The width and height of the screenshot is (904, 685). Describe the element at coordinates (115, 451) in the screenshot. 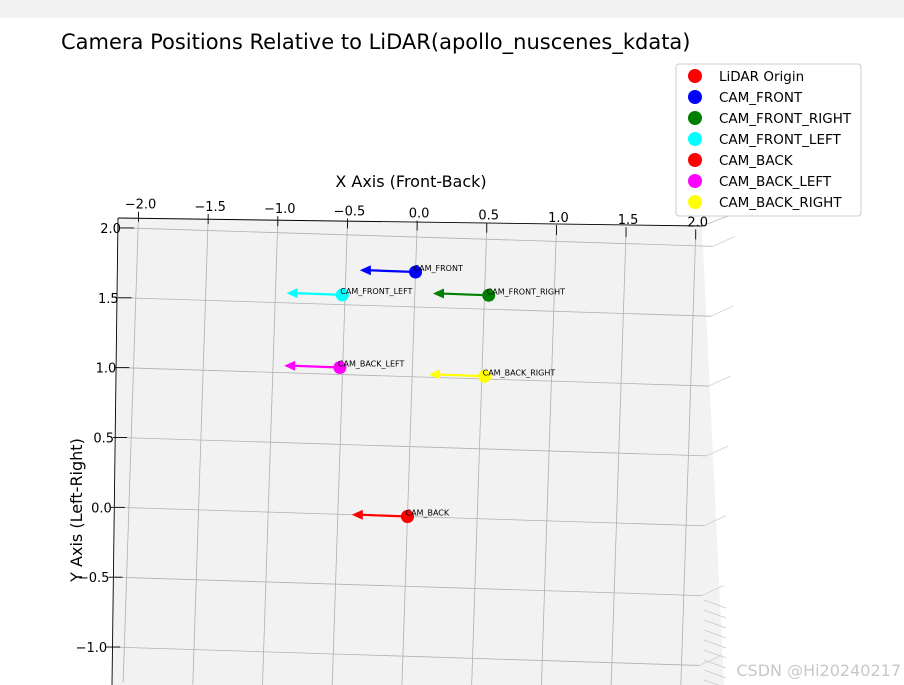

I see `y-axis-line` at that location.